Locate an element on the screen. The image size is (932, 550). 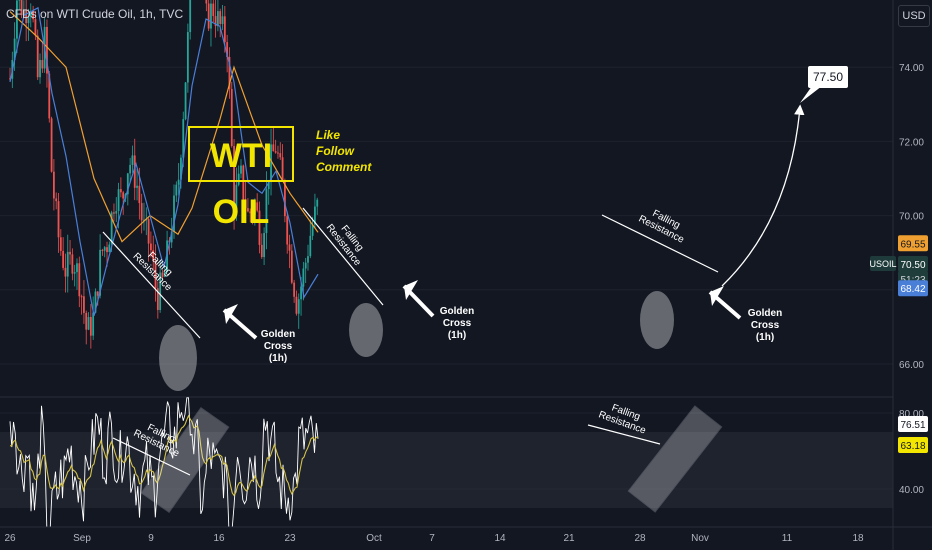
target-callout-box is located at coordinates (828, 77).